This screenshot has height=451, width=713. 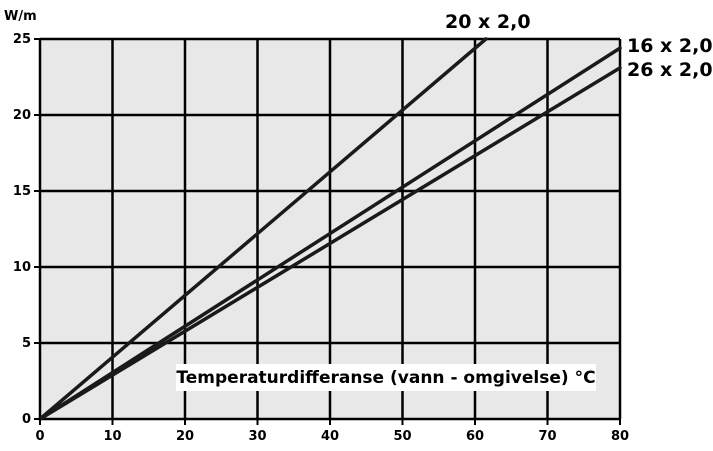 What do you see at coordinates (22, 267) in the screenshot?
I see `y-tick-label-10: 10` at bounding box center [22, 267].